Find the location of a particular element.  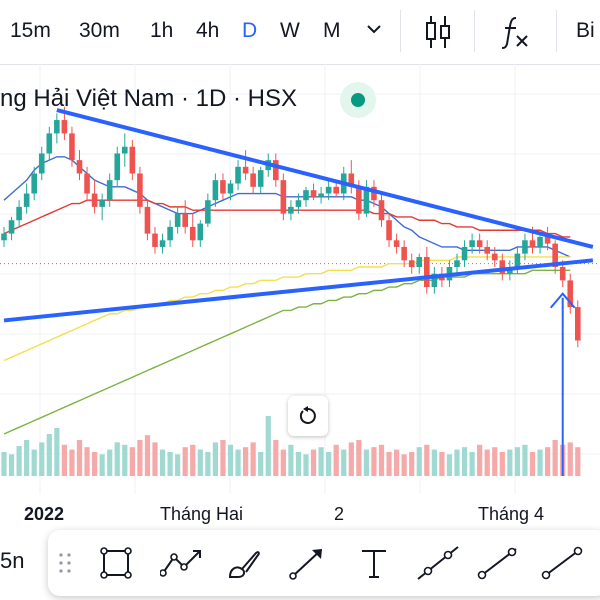

interval-15m: 15m is located at coordinates (30, 30).